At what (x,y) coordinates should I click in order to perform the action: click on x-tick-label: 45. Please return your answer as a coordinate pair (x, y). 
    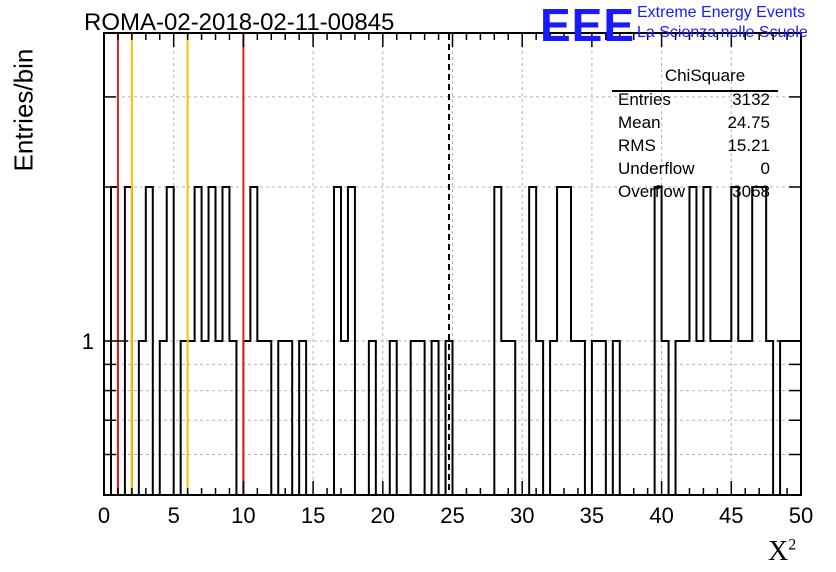
    Looking at the image, I should click on (731, 515).